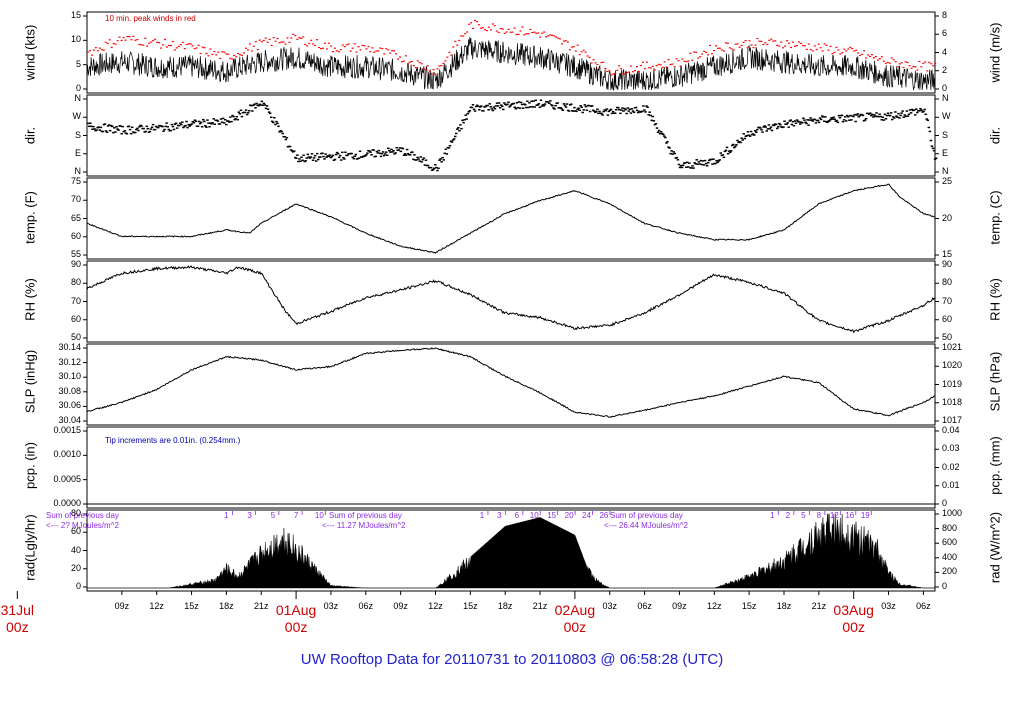 The width and height of the screenshot is (1024, 705). I want to click on temp-right-tick-label: 20, so click(947, 217).